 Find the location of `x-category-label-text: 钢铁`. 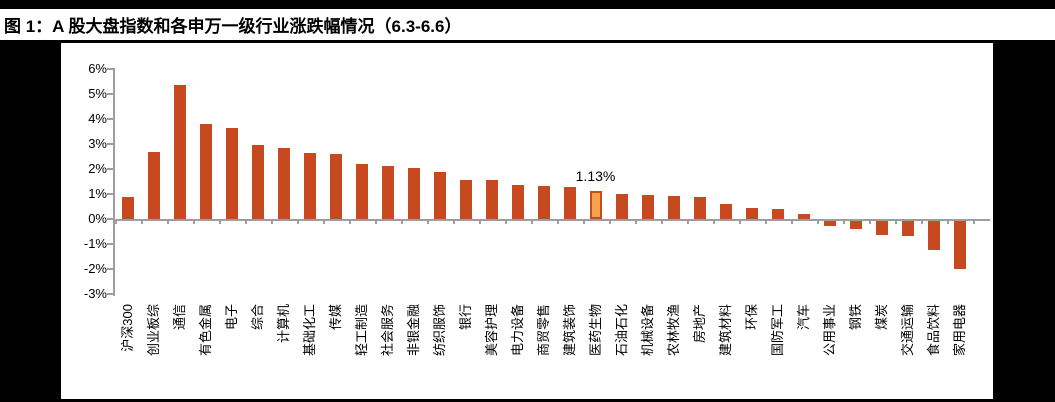

x-category-label-text: 钢铁 is located at coordinates (855, 317).